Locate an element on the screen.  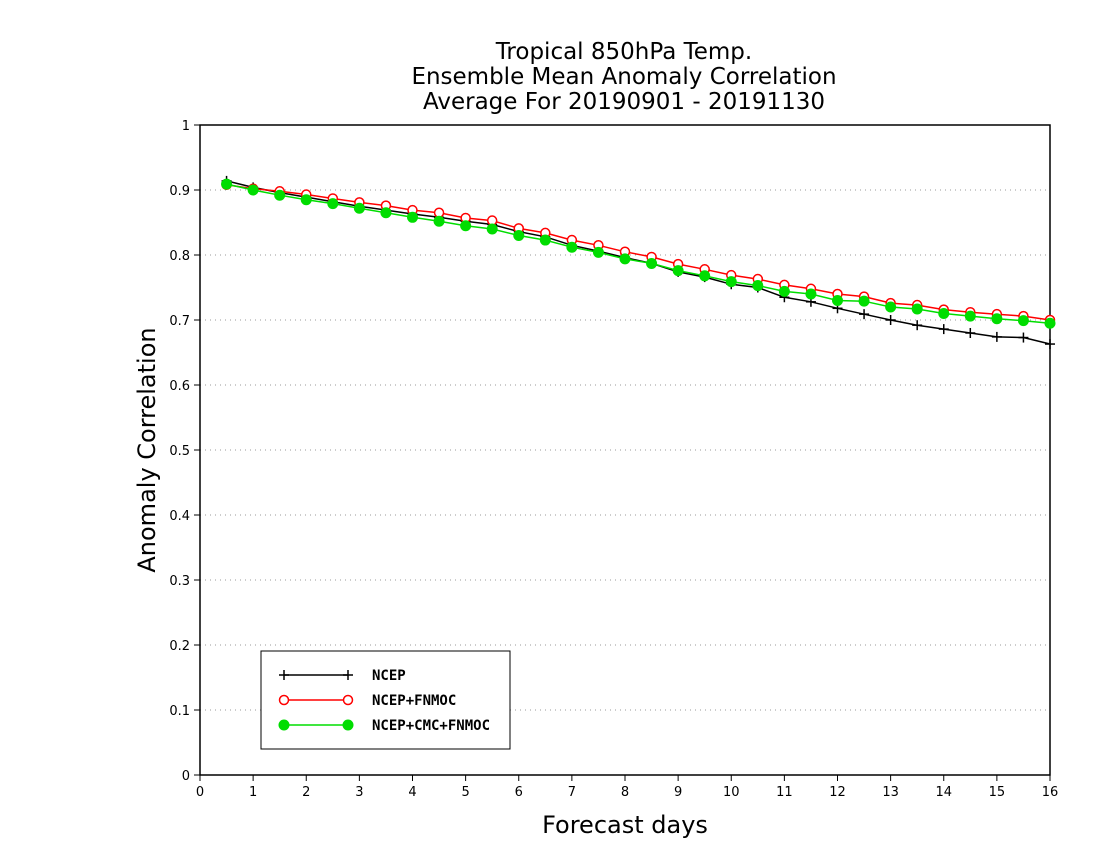
legend-label: NCEP+FNMOC is located at coordinates (414, 701).